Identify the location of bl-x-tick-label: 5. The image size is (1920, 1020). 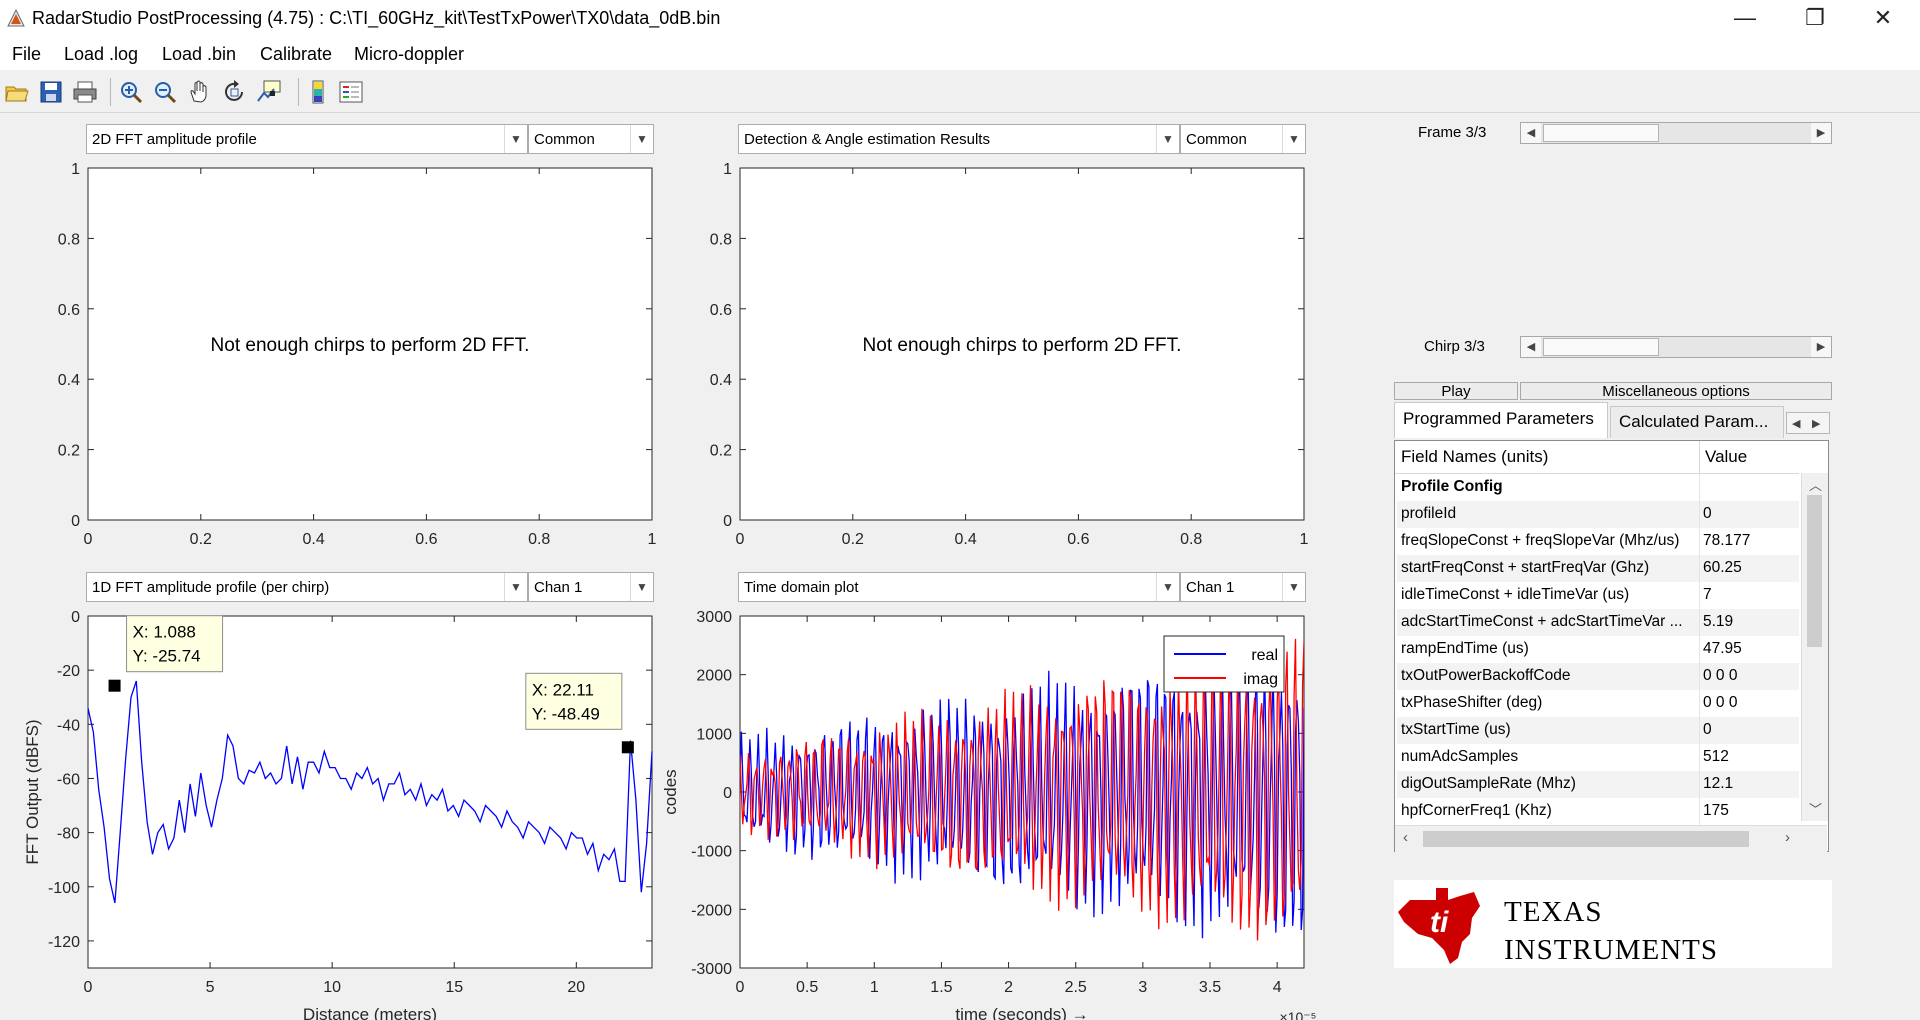
(210, 987).